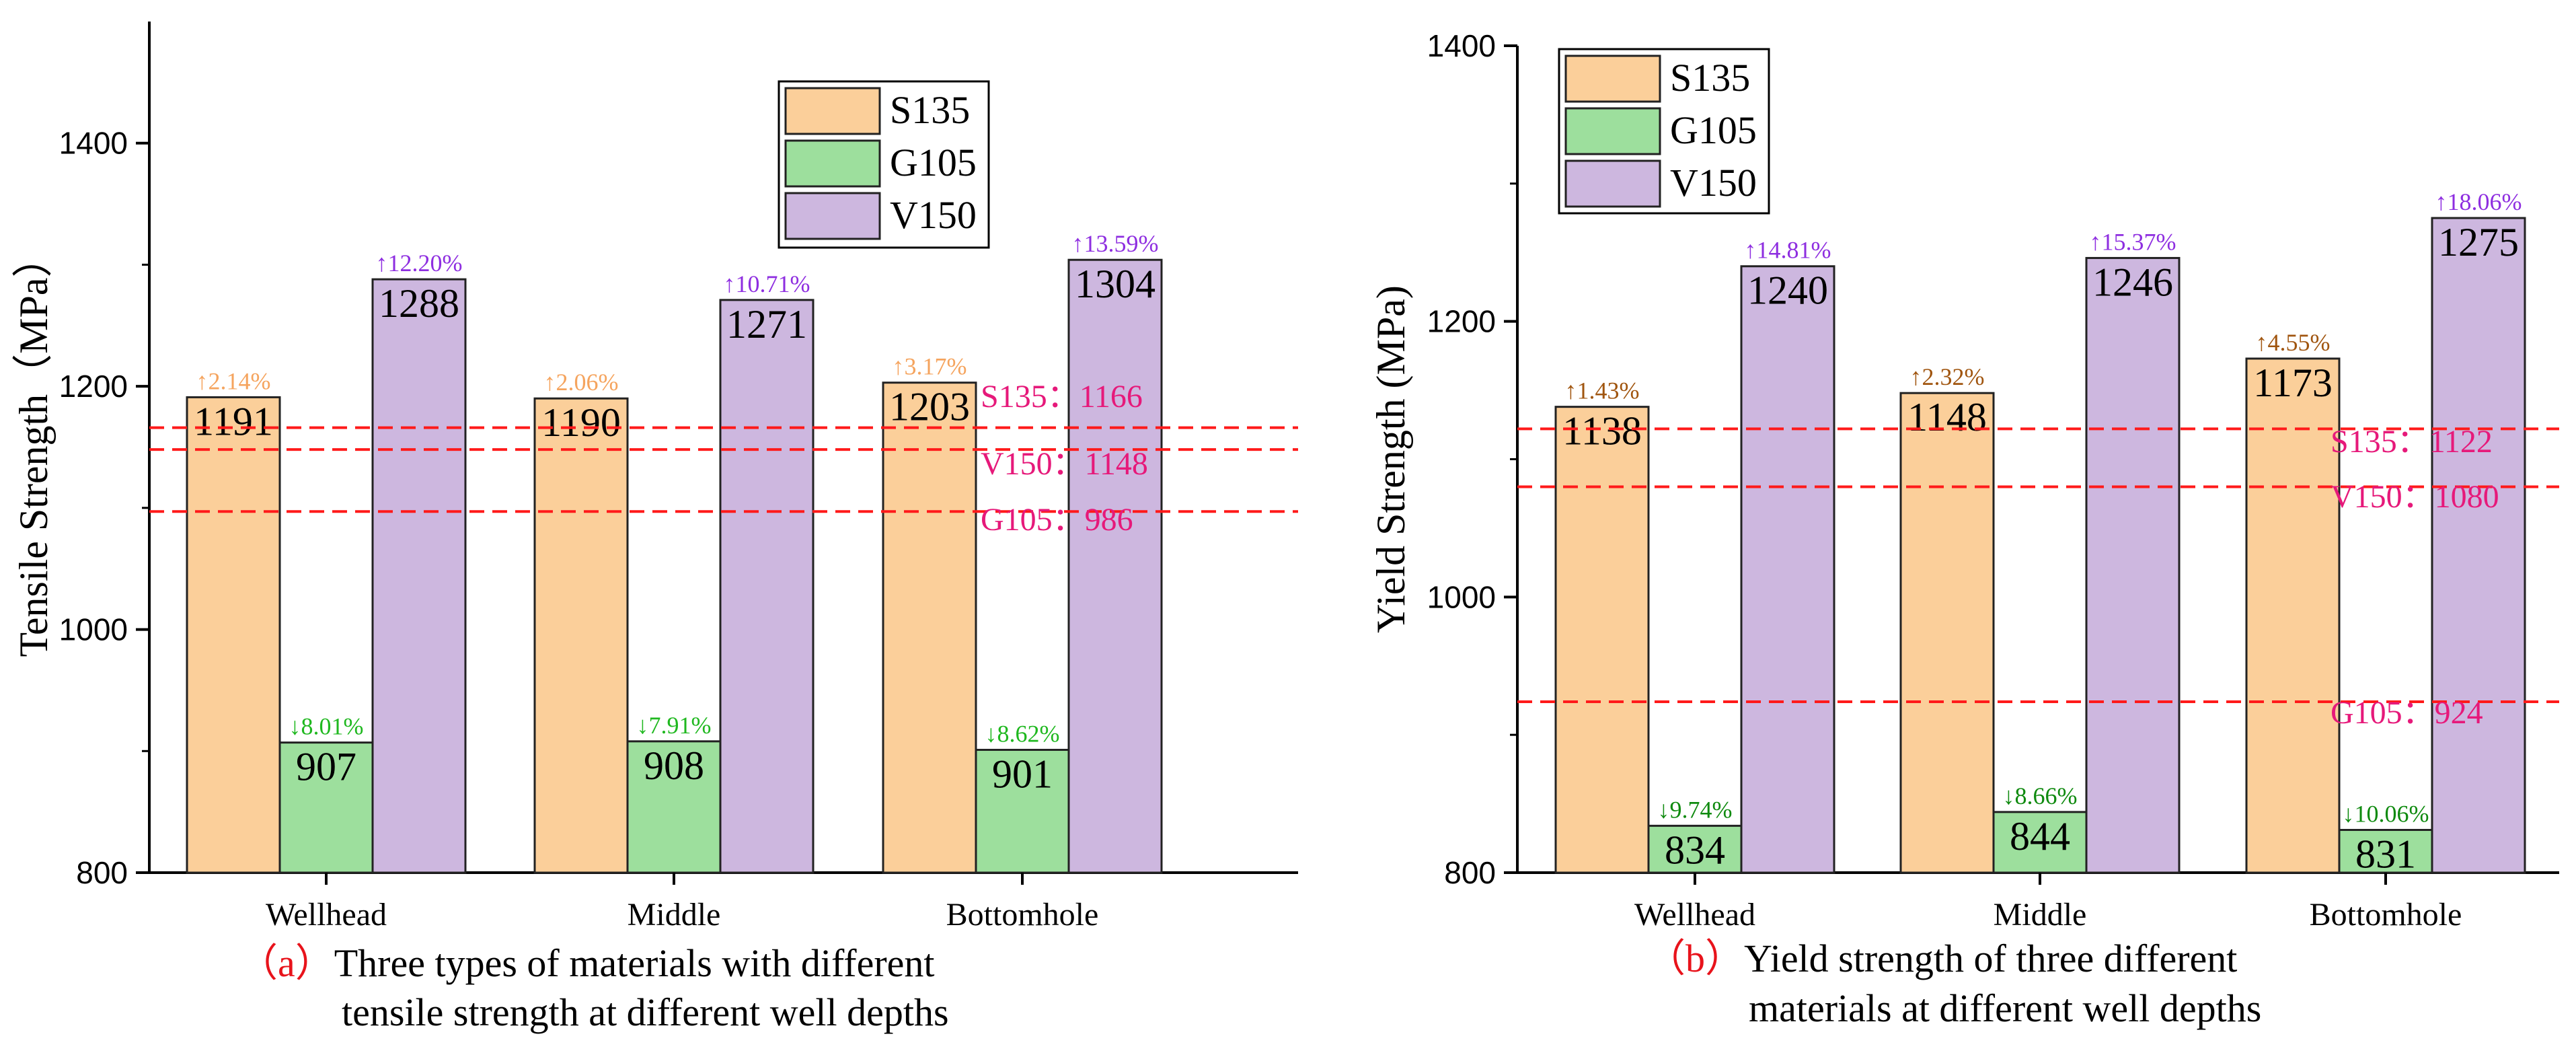 This screenshot has height=1057, width=2576. What do you see at coordinates (930, 110) in the screenshot?
I see `legend-label-s135-a: S135` at bounding box center [930, 110].